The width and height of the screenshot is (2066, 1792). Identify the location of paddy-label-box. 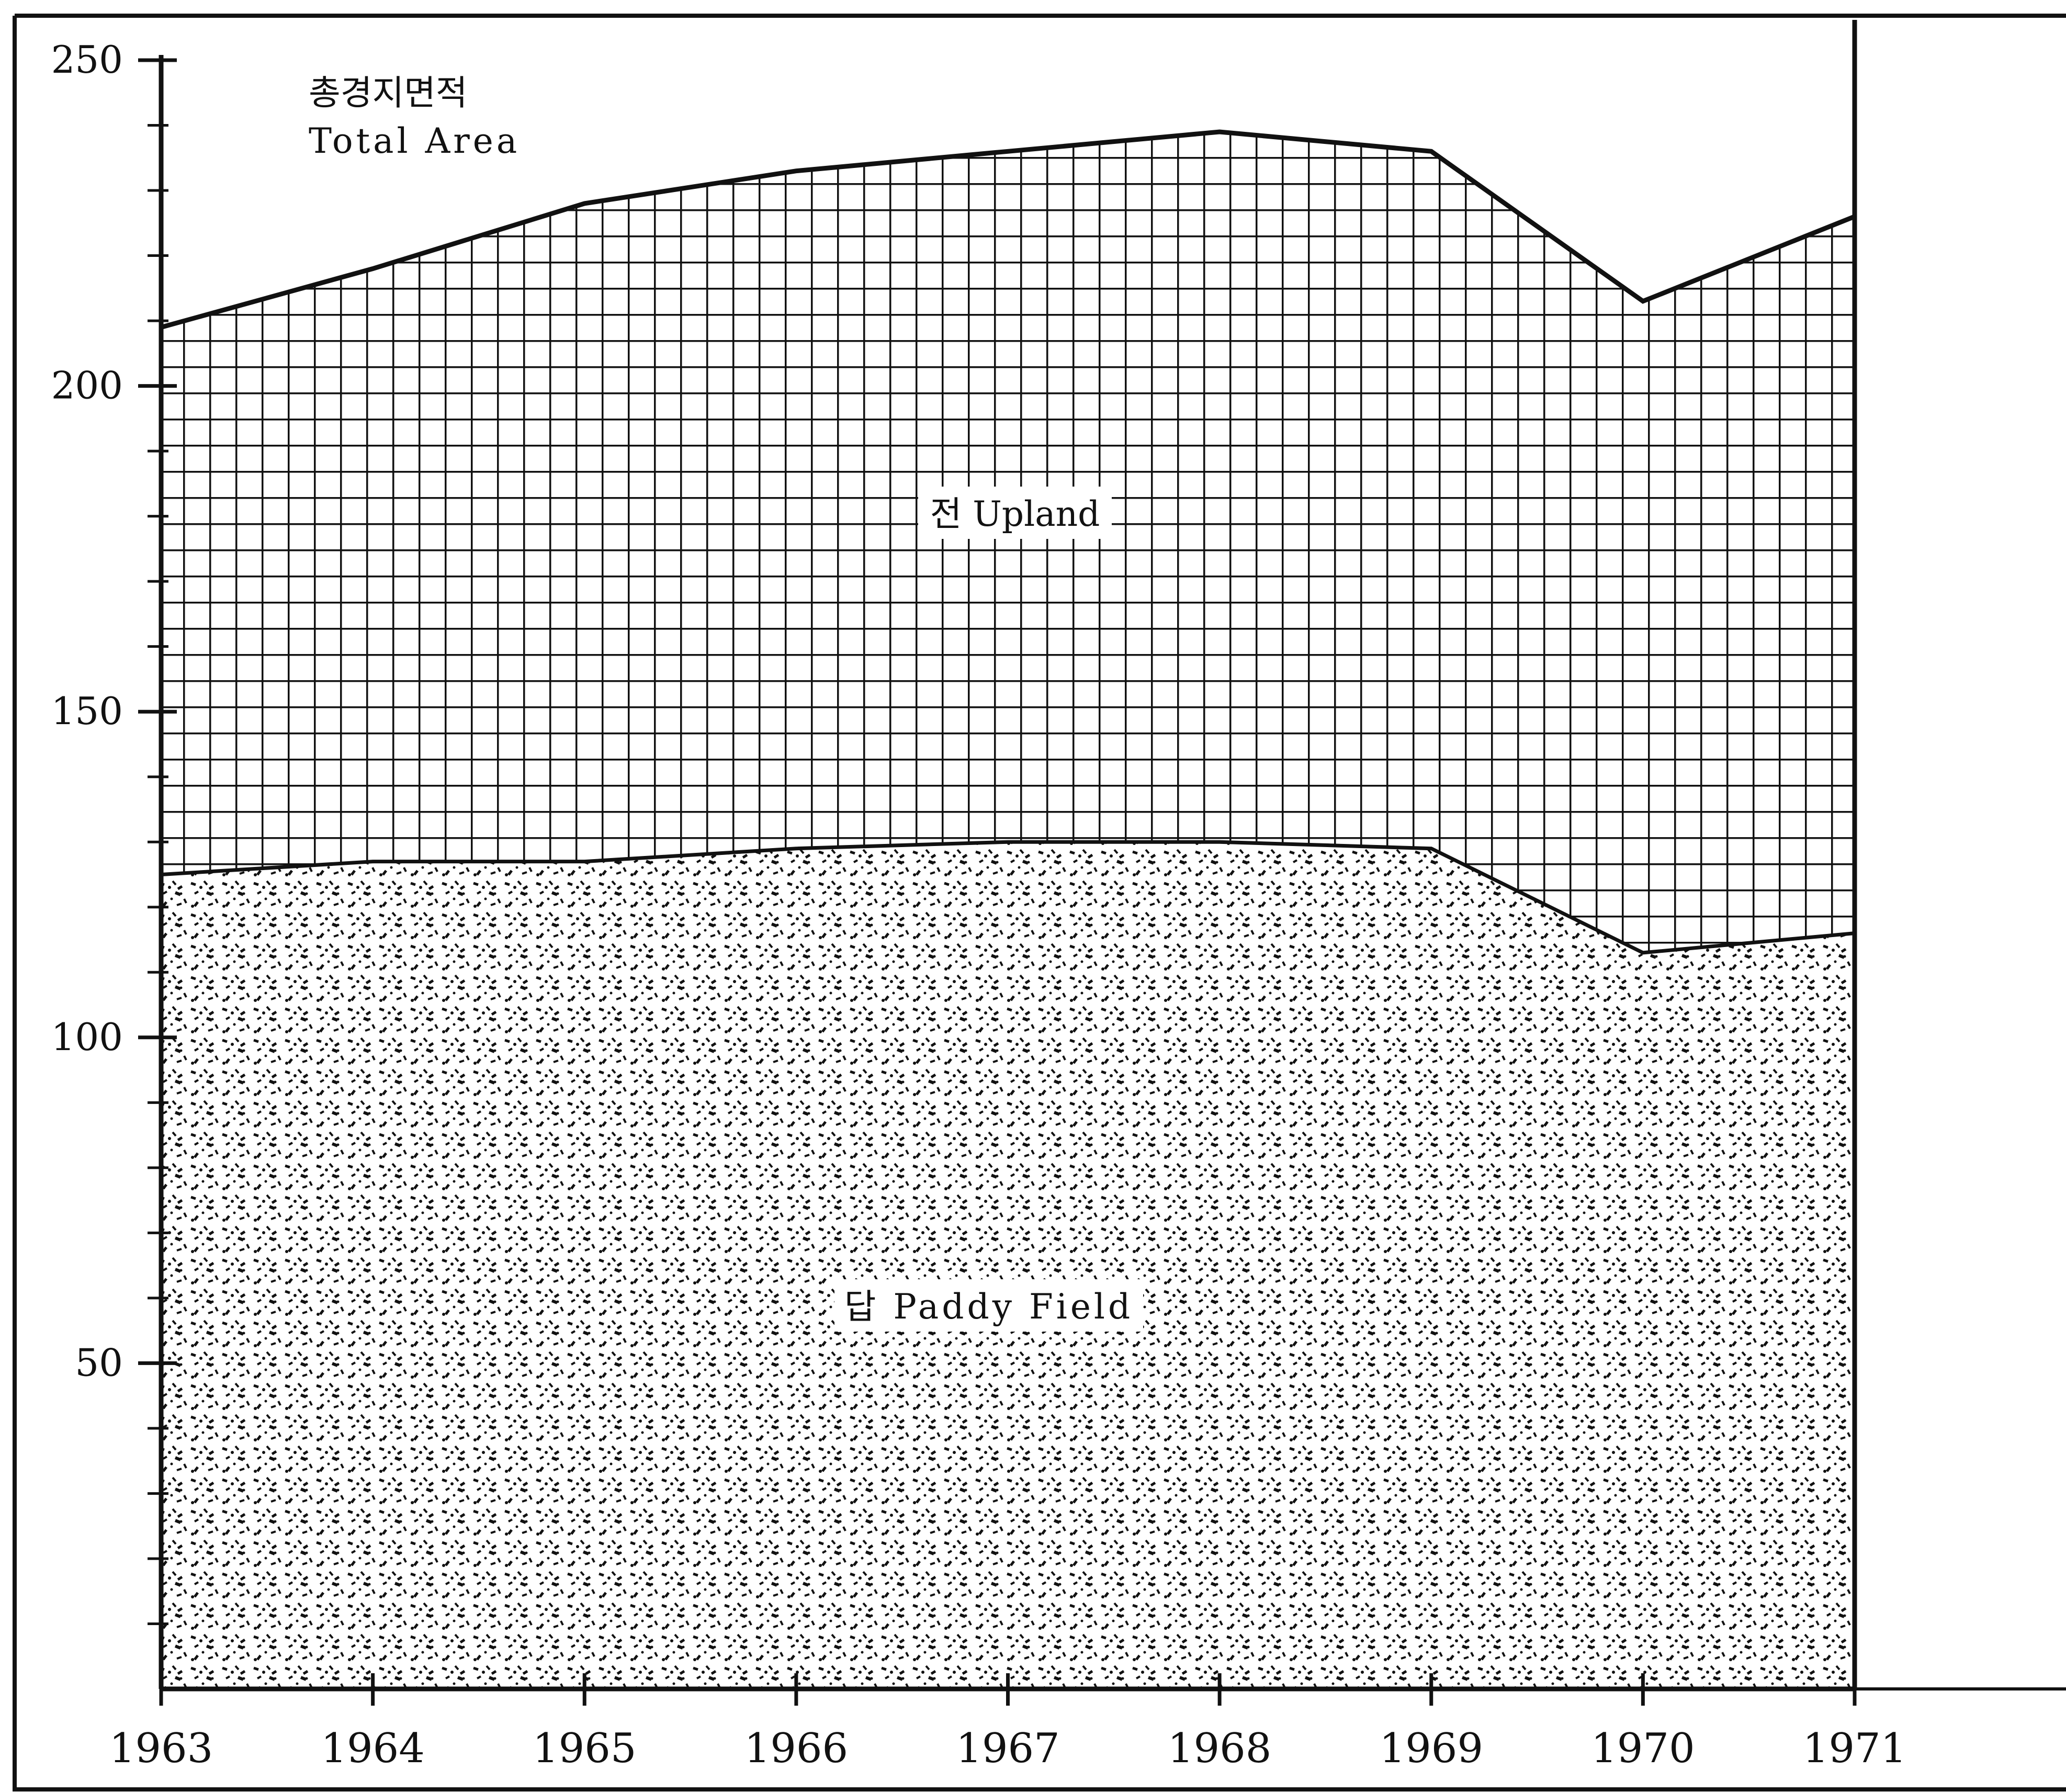
(988, 1305).